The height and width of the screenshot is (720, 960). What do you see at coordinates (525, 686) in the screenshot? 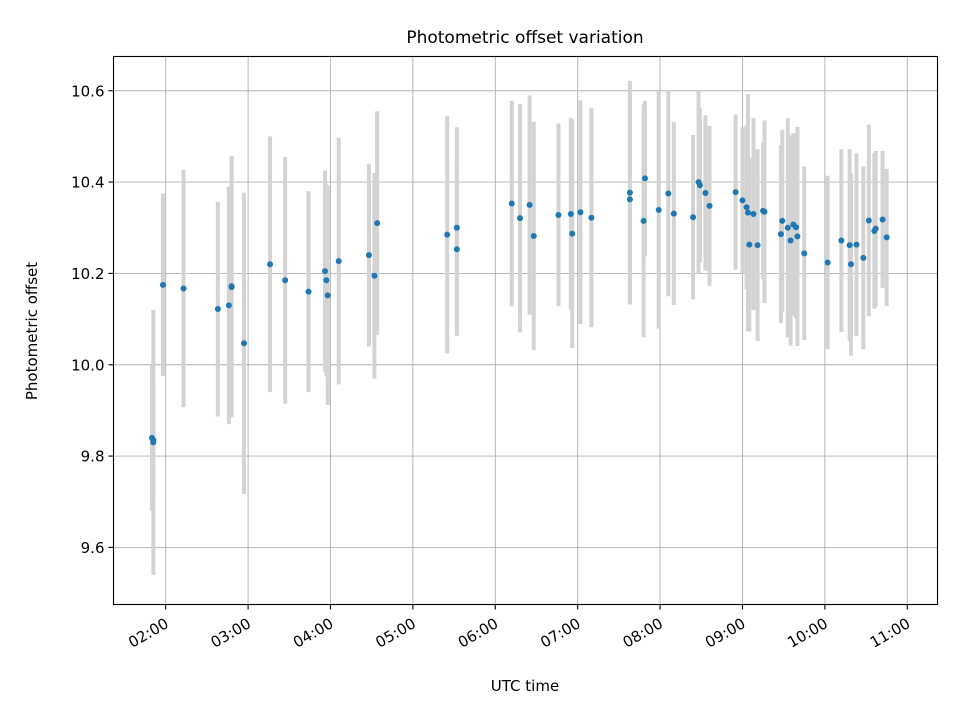
I see `x-axis-label: UTC time` at bounding box center [525, 686].